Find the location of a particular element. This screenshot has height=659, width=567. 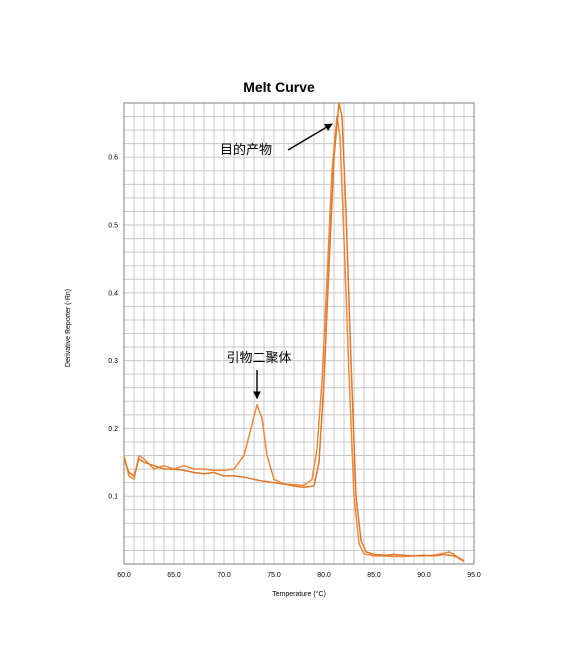

x-tick-label: 70.0 is located at coordinates (224, 575).